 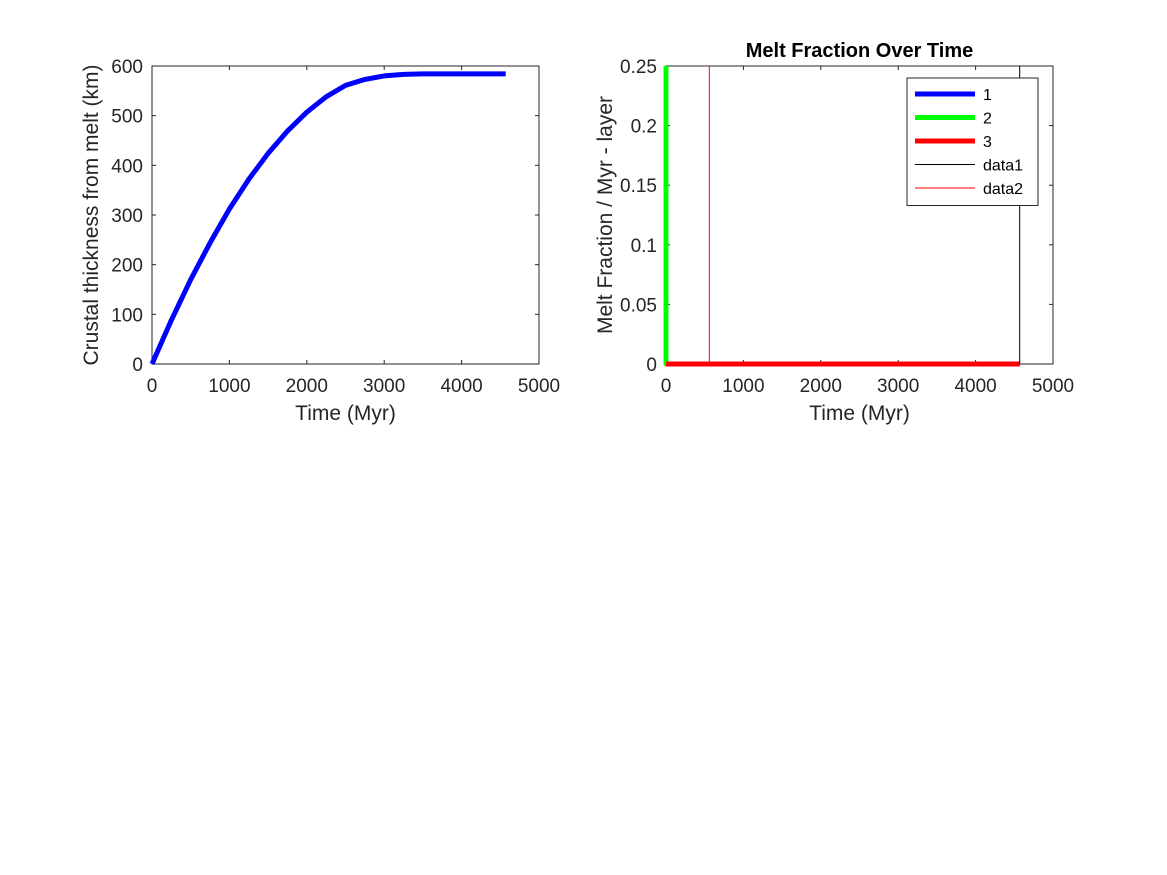 I want to click on thickness-chart-x-tick-label: 3000, so click(x=384, y=386).